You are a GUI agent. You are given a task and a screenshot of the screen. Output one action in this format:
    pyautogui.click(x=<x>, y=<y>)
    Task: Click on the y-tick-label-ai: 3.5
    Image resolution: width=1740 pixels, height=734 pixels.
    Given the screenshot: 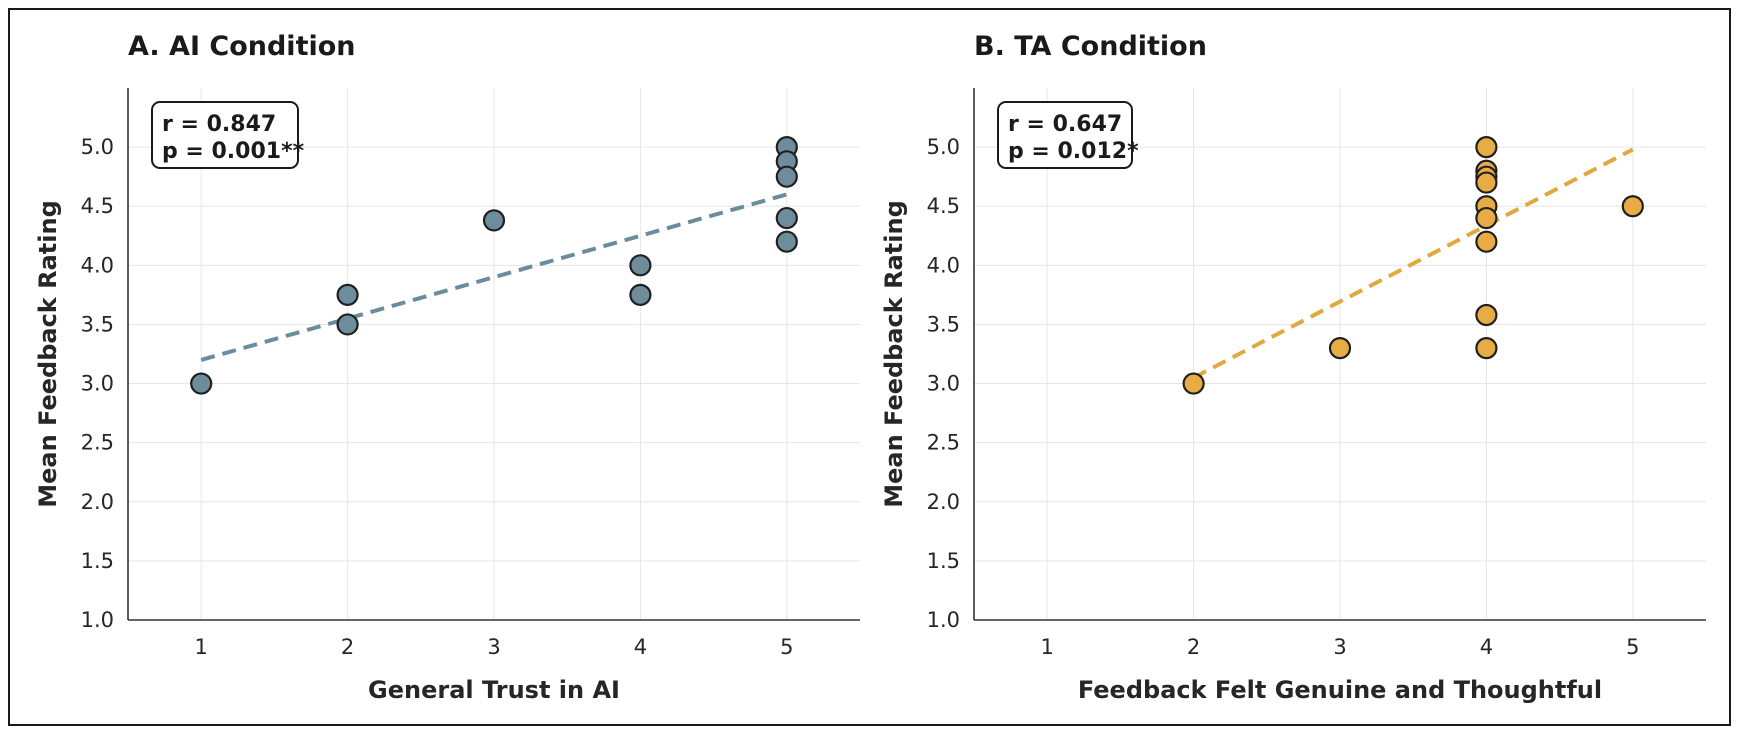 What is the action you would take?
    pyautogui.click(x=97, y=324)
    